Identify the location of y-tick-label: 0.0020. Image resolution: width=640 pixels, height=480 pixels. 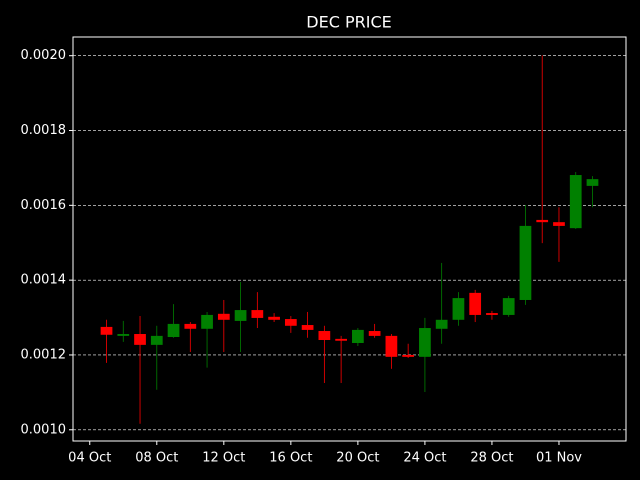
(44, 55).